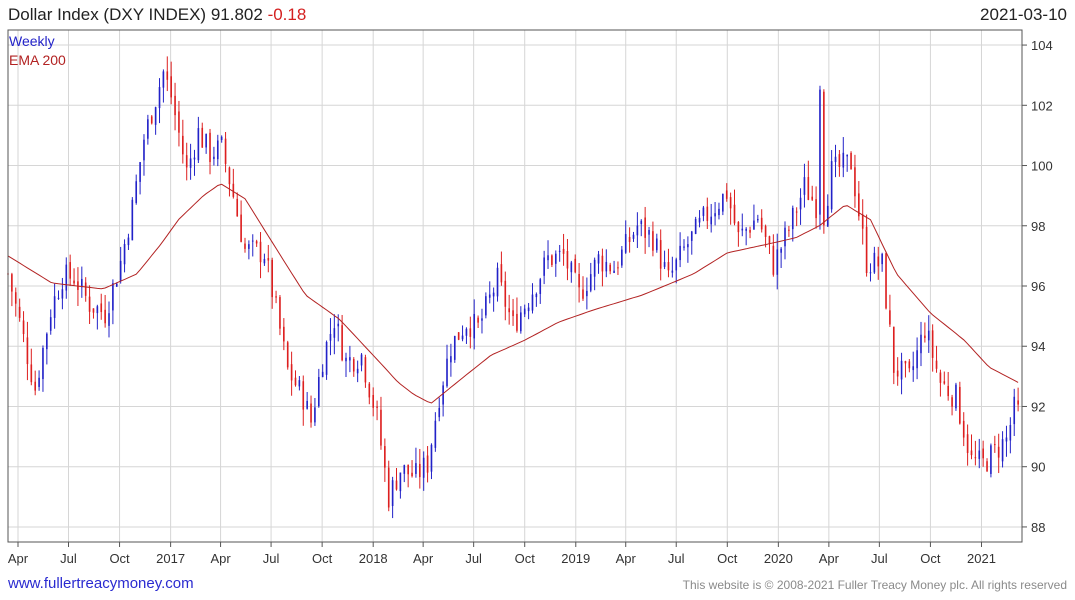 This screenshot has width=1075, height=600. I want to click on x-tick-label: Jul, so click(271, 558).